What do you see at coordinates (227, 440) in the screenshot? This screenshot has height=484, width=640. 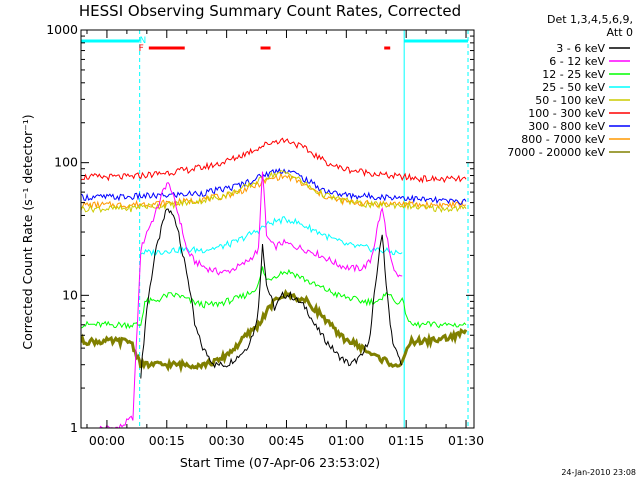 I see `x-tick-label-2: 00:30` at bounding box center [227, 440].